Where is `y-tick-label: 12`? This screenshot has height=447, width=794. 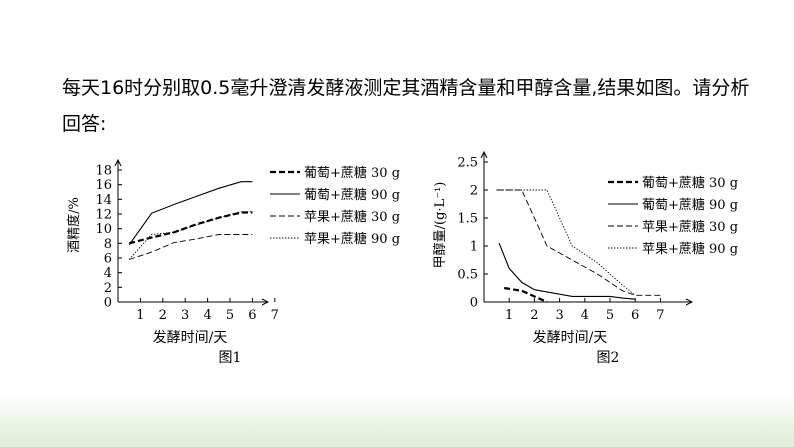 y-tick-label: 12 is located at coordinates (103, 215).